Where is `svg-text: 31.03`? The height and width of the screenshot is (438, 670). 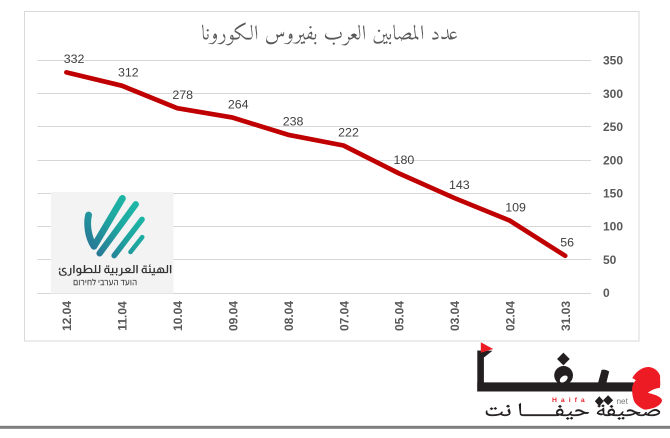
svg-text: 31.03 is located at coordinates (566, 316).